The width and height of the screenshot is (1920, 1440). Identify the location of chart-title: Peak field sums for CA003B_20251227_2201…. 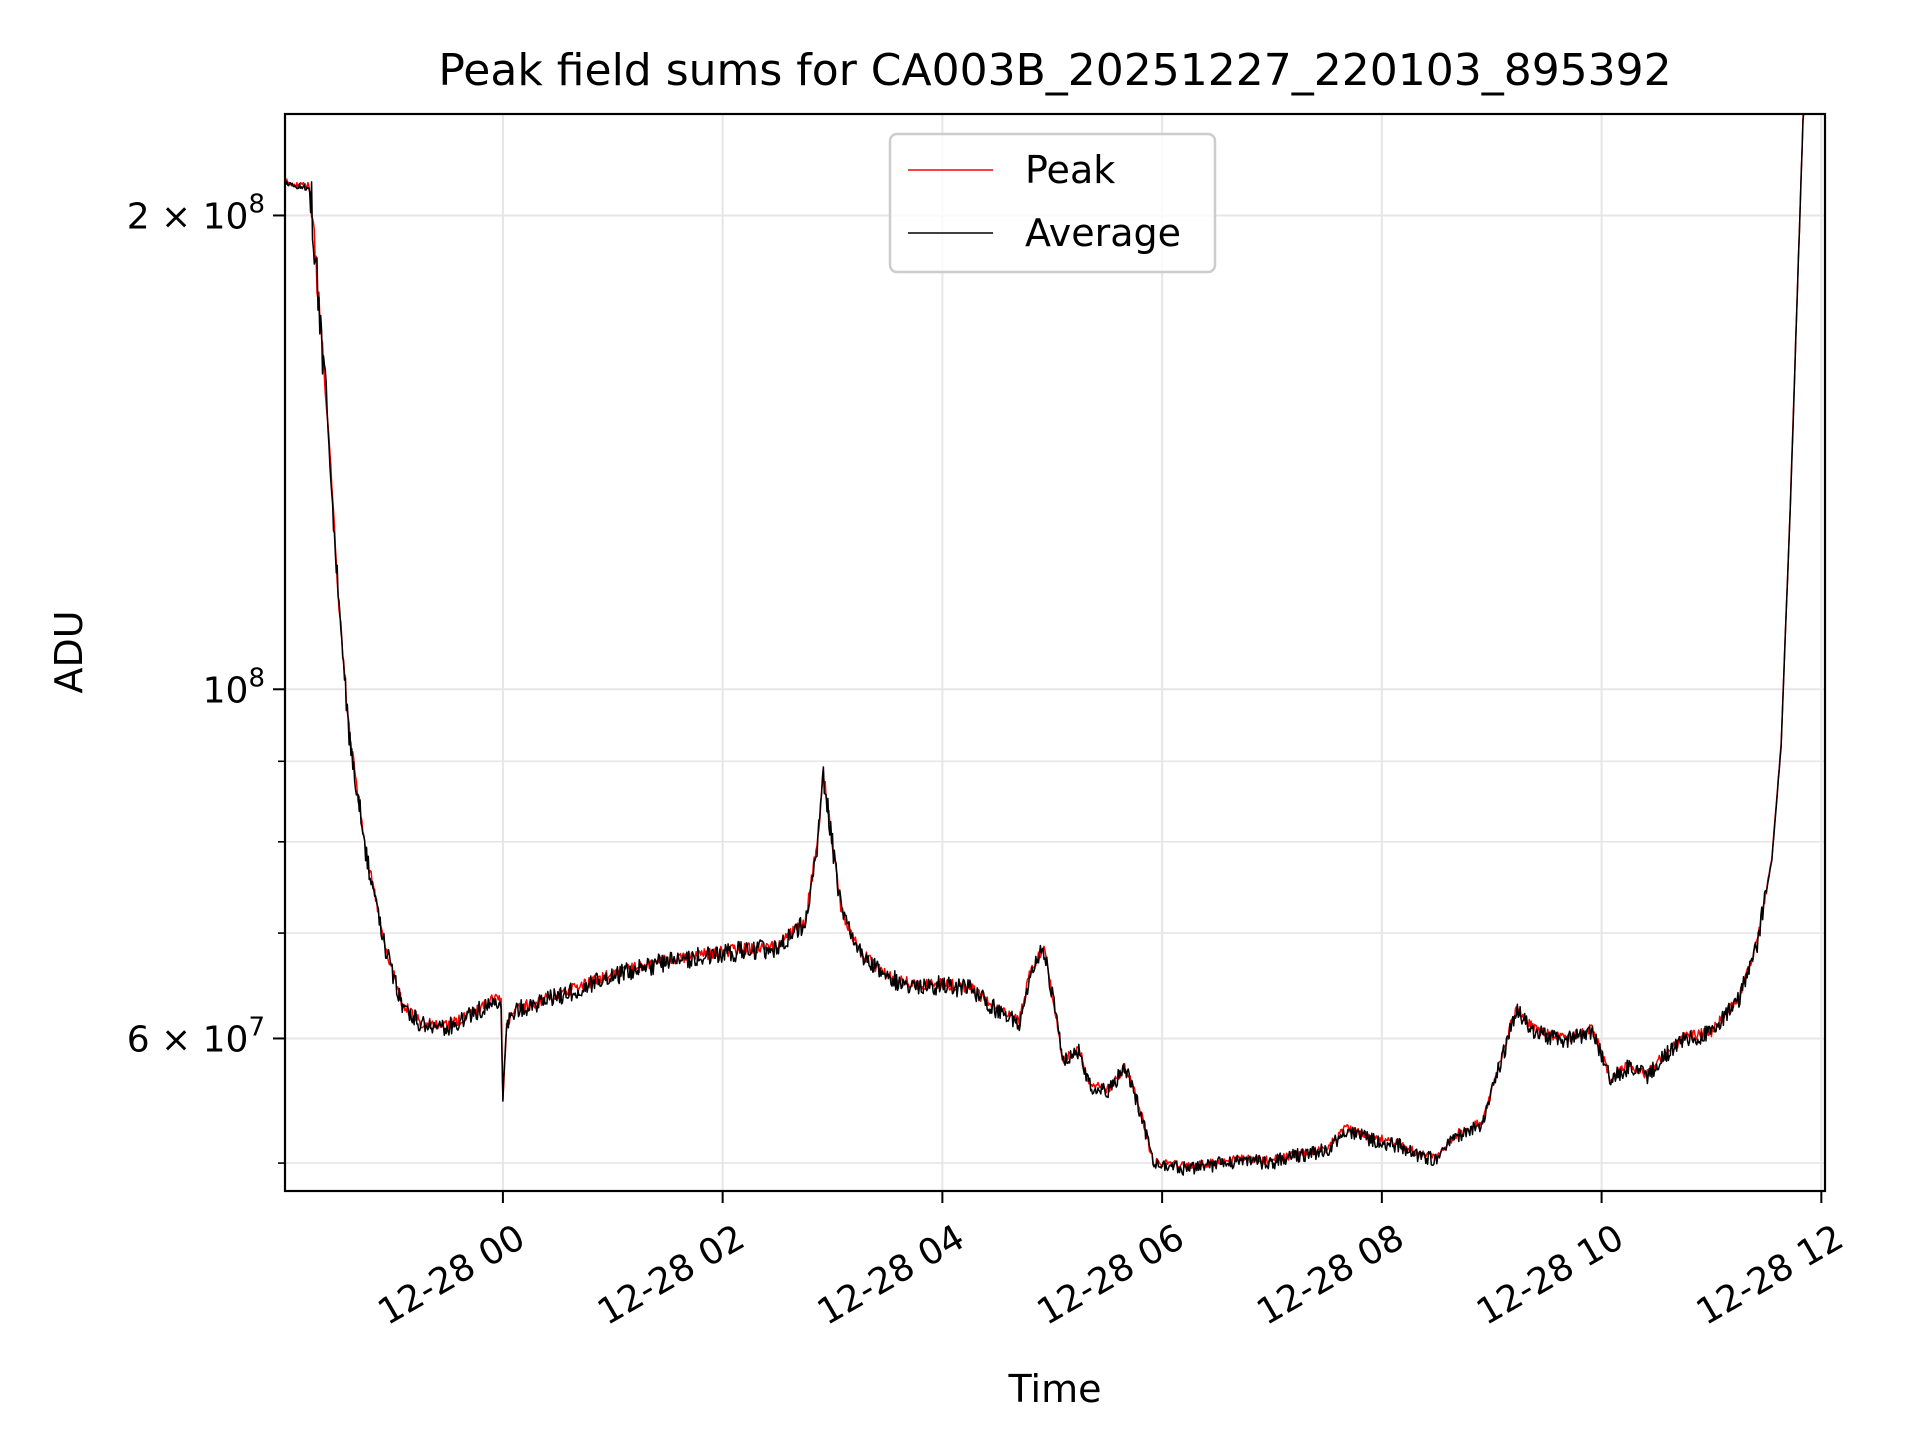
(1054, 70).